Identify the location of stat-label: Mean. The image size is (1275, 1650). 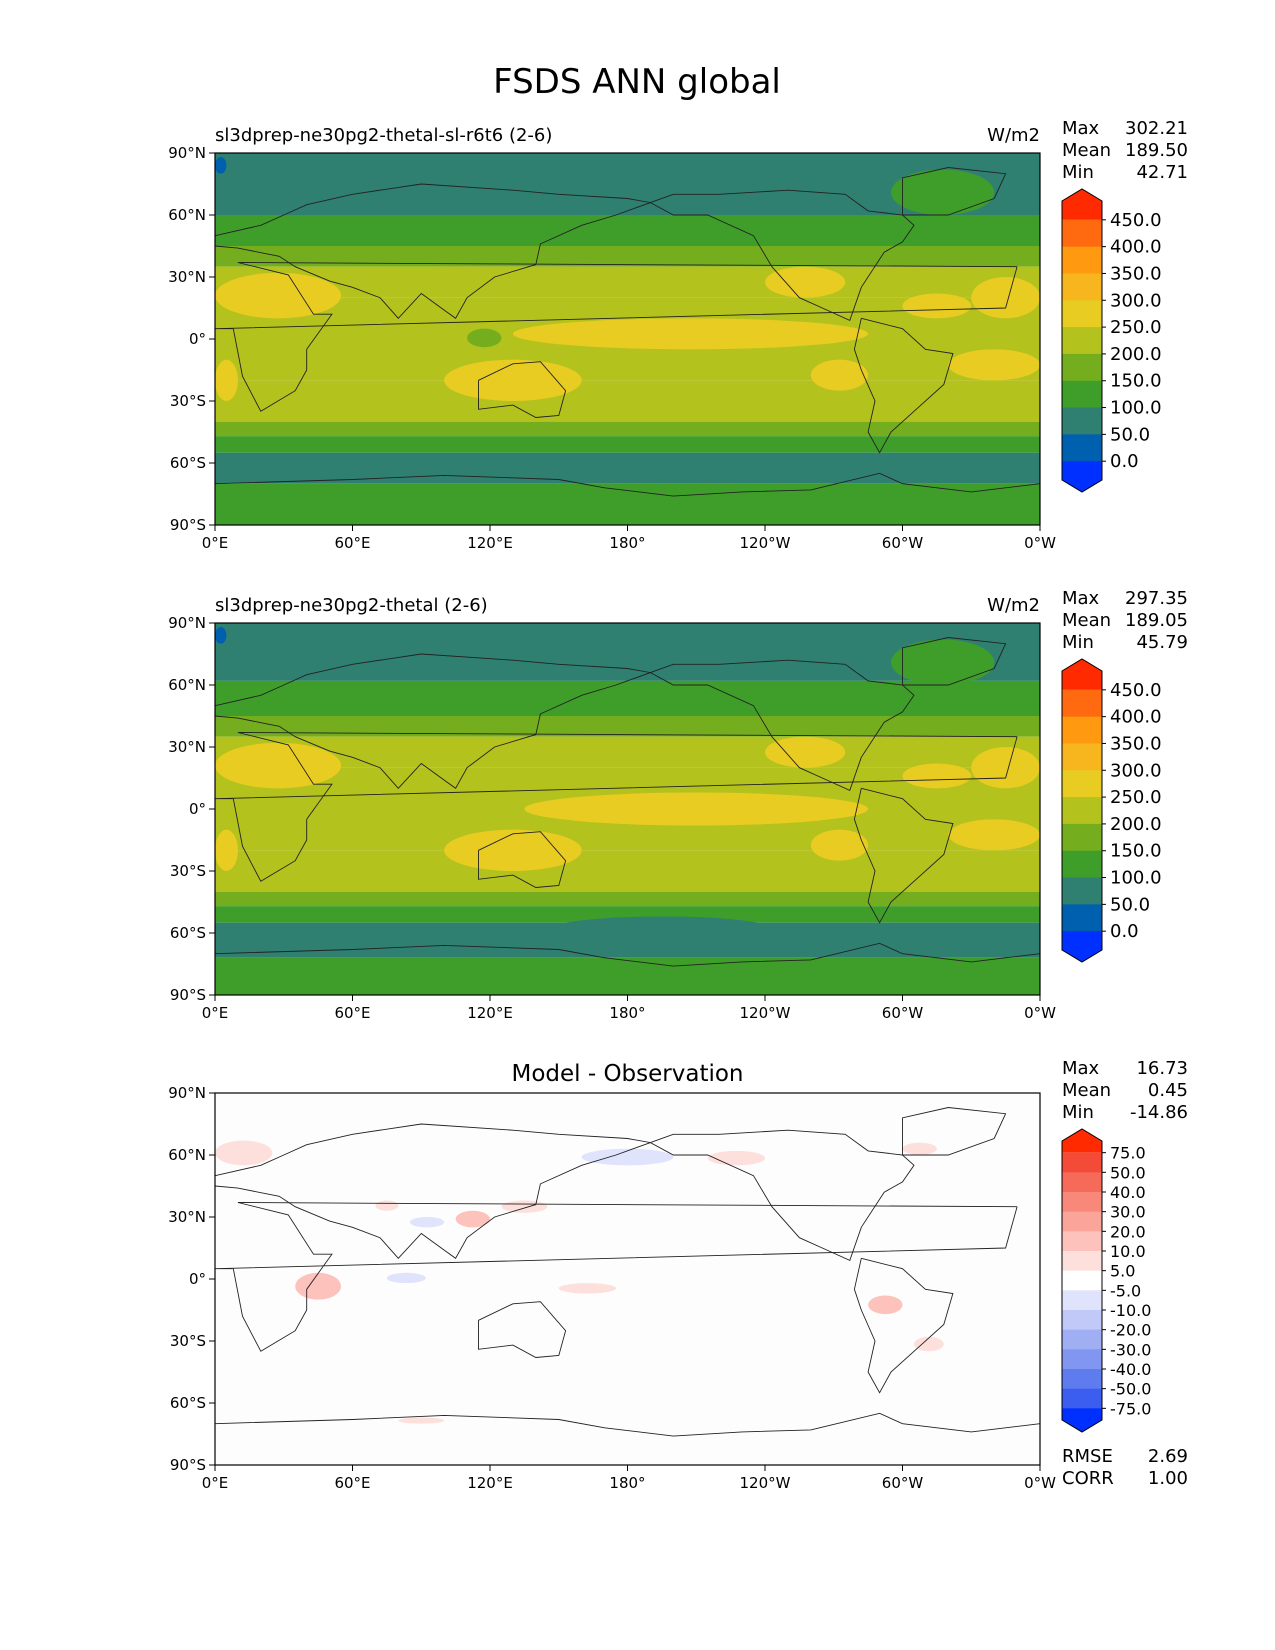
(1086, 150).